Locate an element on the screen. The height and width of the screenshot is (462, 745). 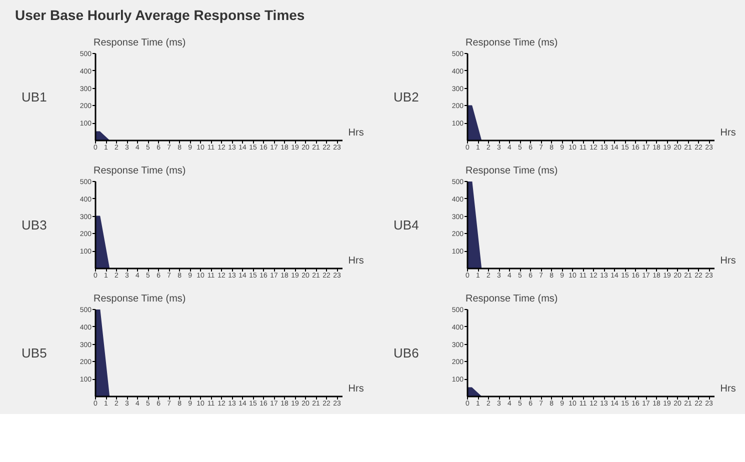
text: UB6 is located at coordinates (406, 353).